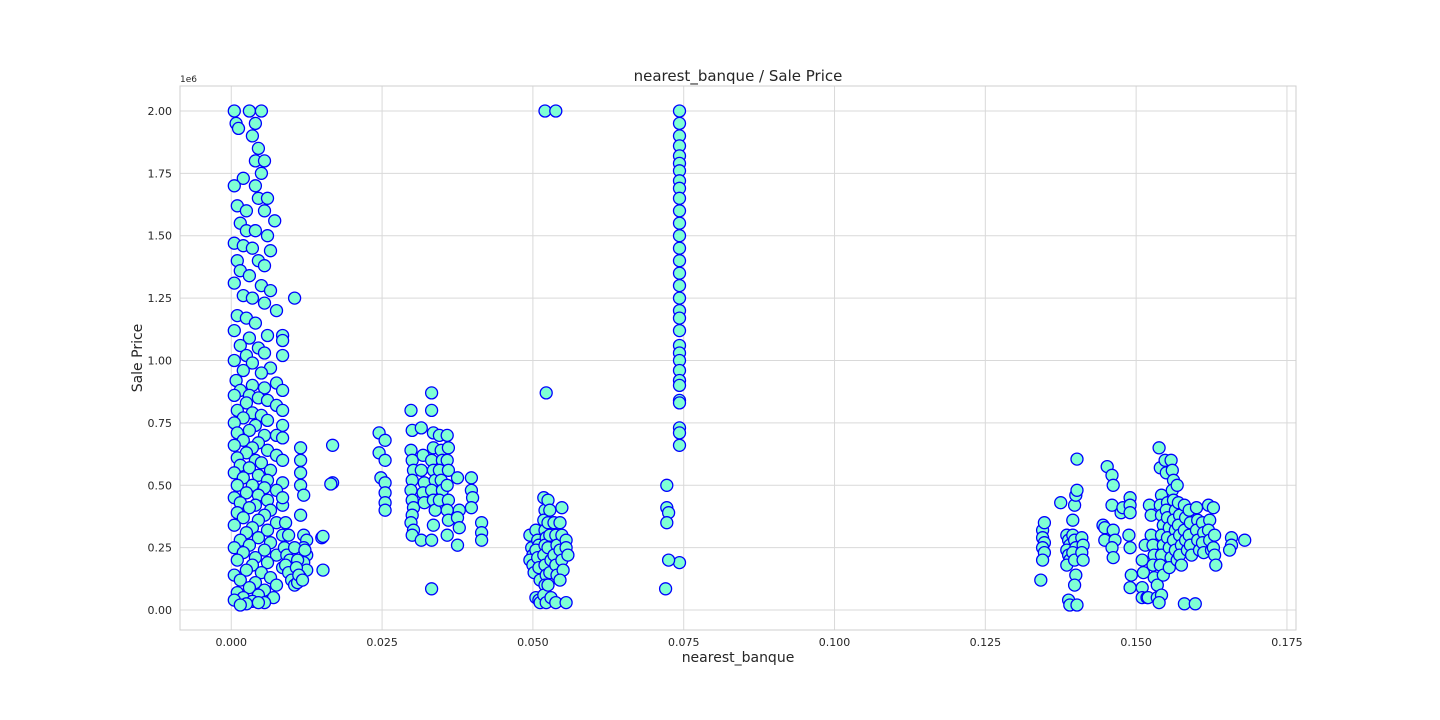 This screenshot has height=720, width=1440. What do you see at coordinates (684, 642) in the screenshot?
I see `x-tick-label: 0.075` at bounding box center [684, 642].